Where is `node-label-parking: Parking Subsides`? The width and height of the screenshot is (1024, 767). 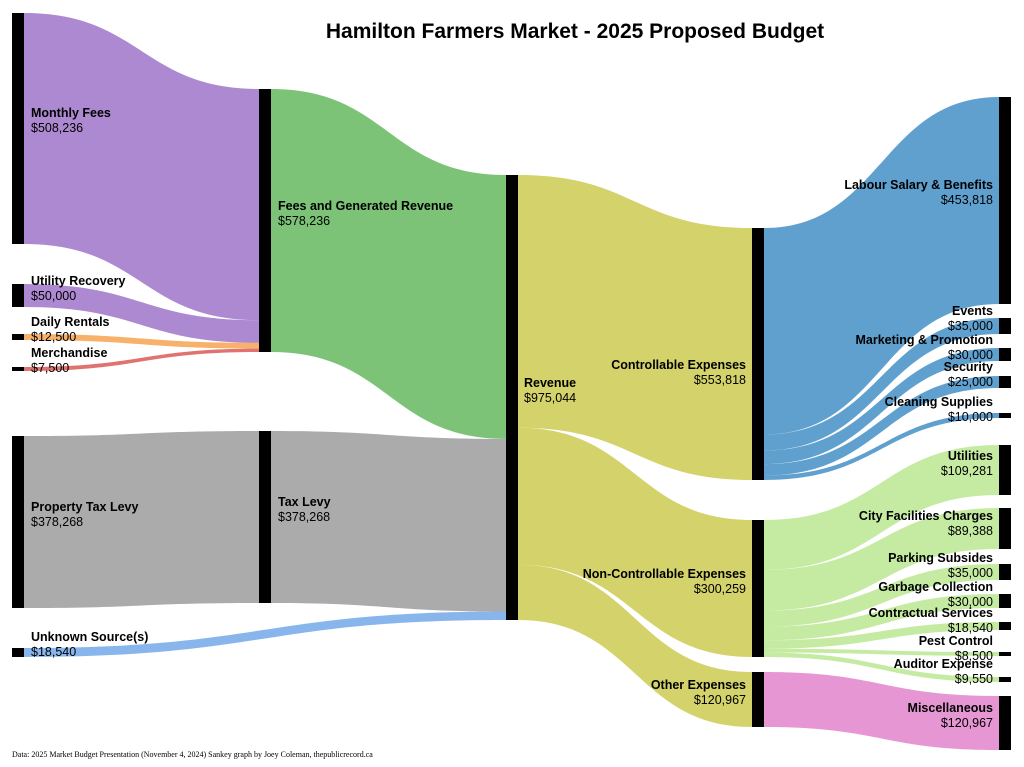 node-label-parking: Parking Subsides is located at coordinates (940, 558).